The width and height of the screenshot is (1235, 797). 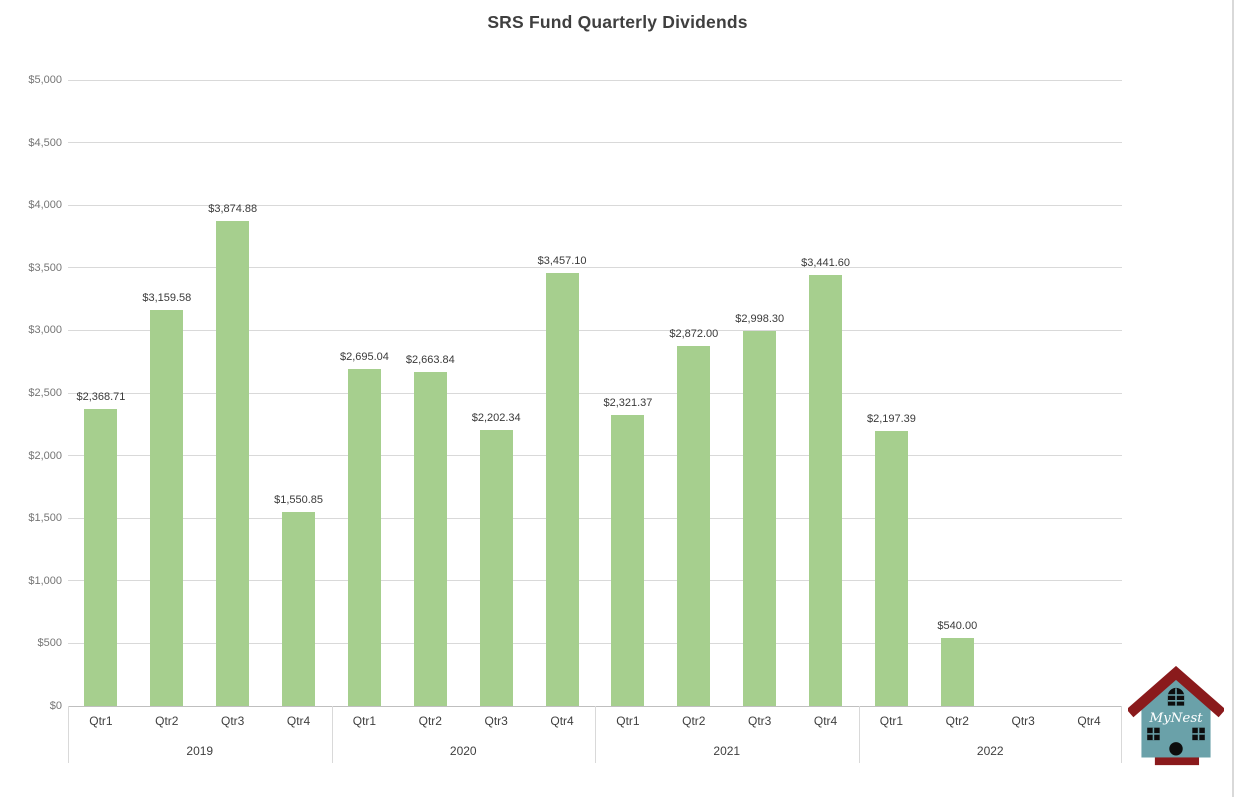 What do you see at coordinates (990, 751) in the screenshot?
I see `year-label: 2022` at bounding box center [990, 751].